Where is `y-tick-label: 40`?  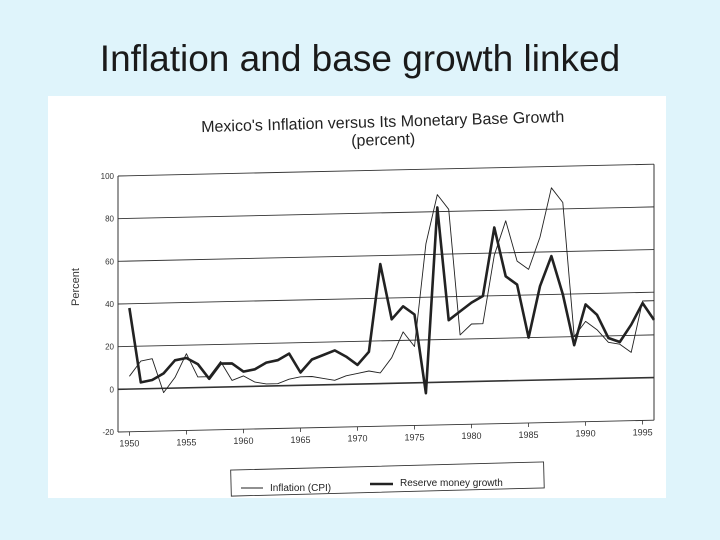
y-tick-label: 40 is located at coordinates (109, 304).